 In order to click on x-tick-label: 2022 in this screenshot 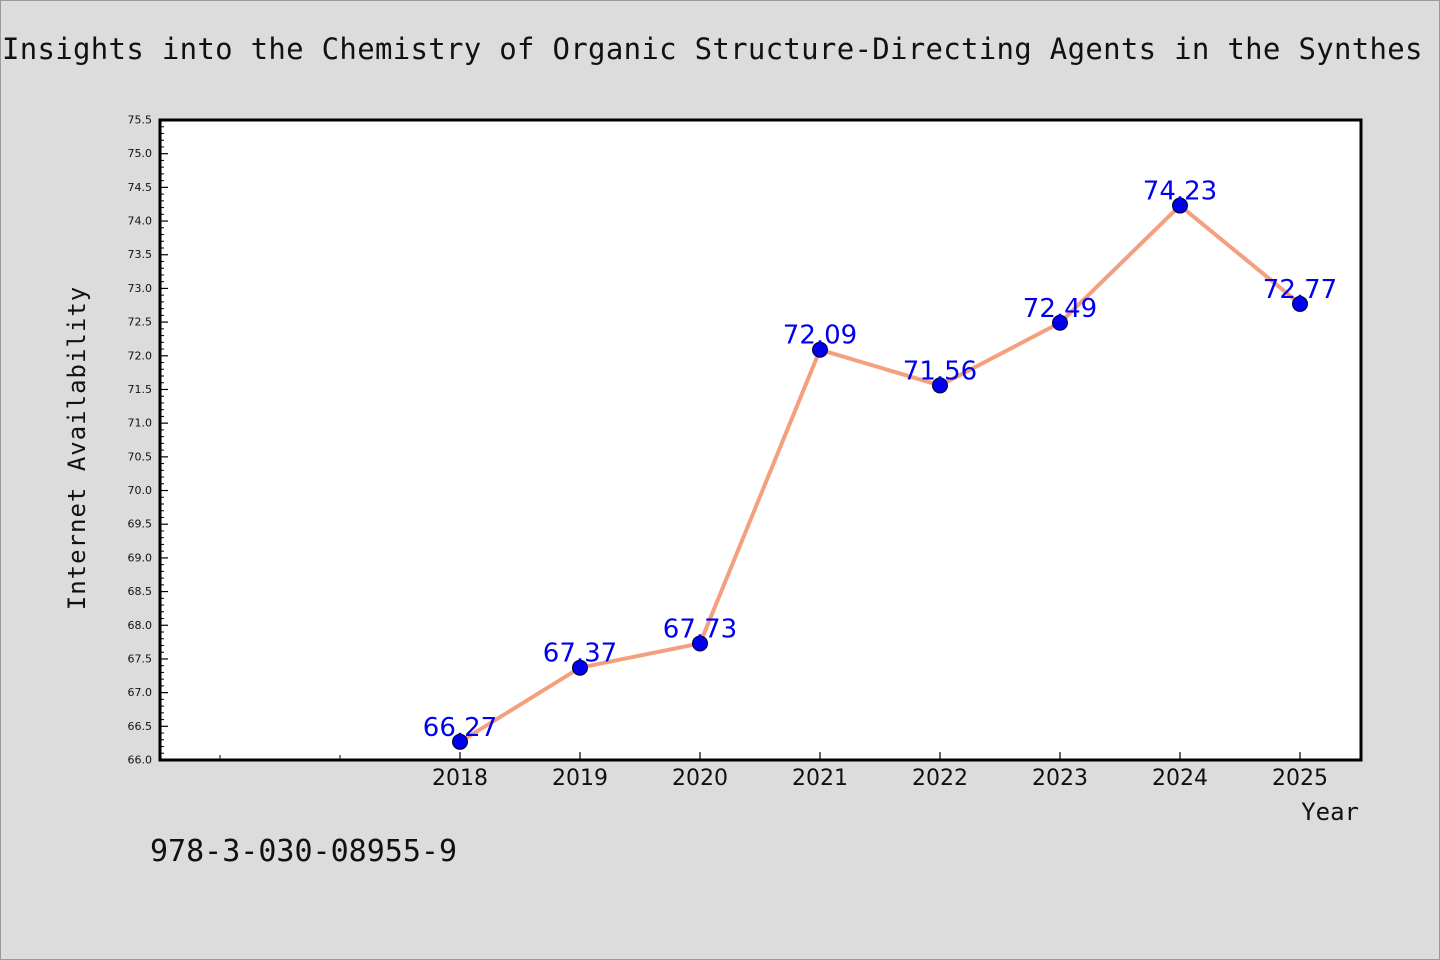, I will do `click(940, 778)`.